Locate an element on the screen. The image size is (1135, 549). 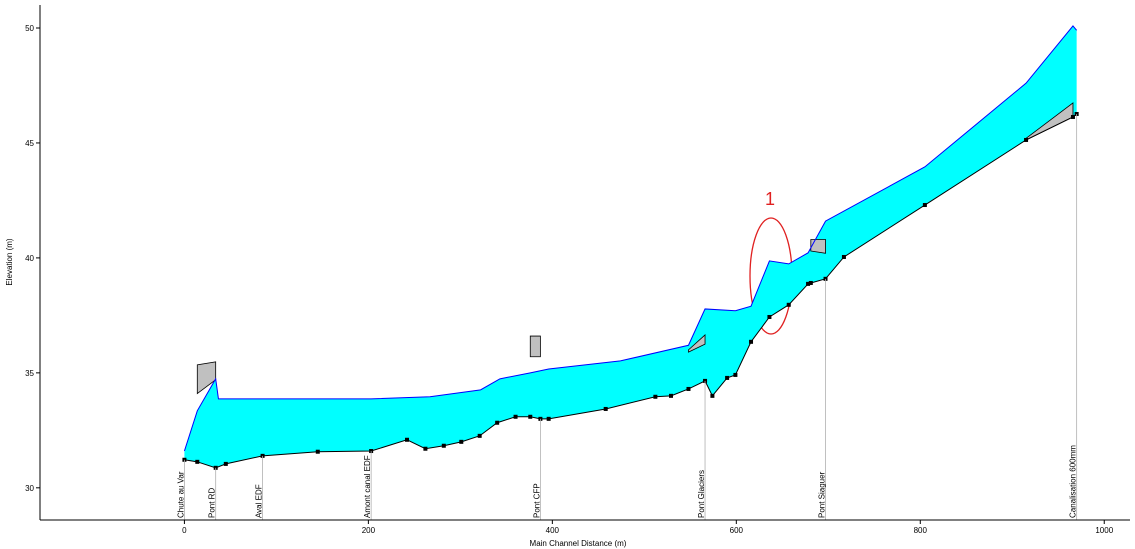
y-axis-label: Elevation (m) is located at coordinates (9, 261).